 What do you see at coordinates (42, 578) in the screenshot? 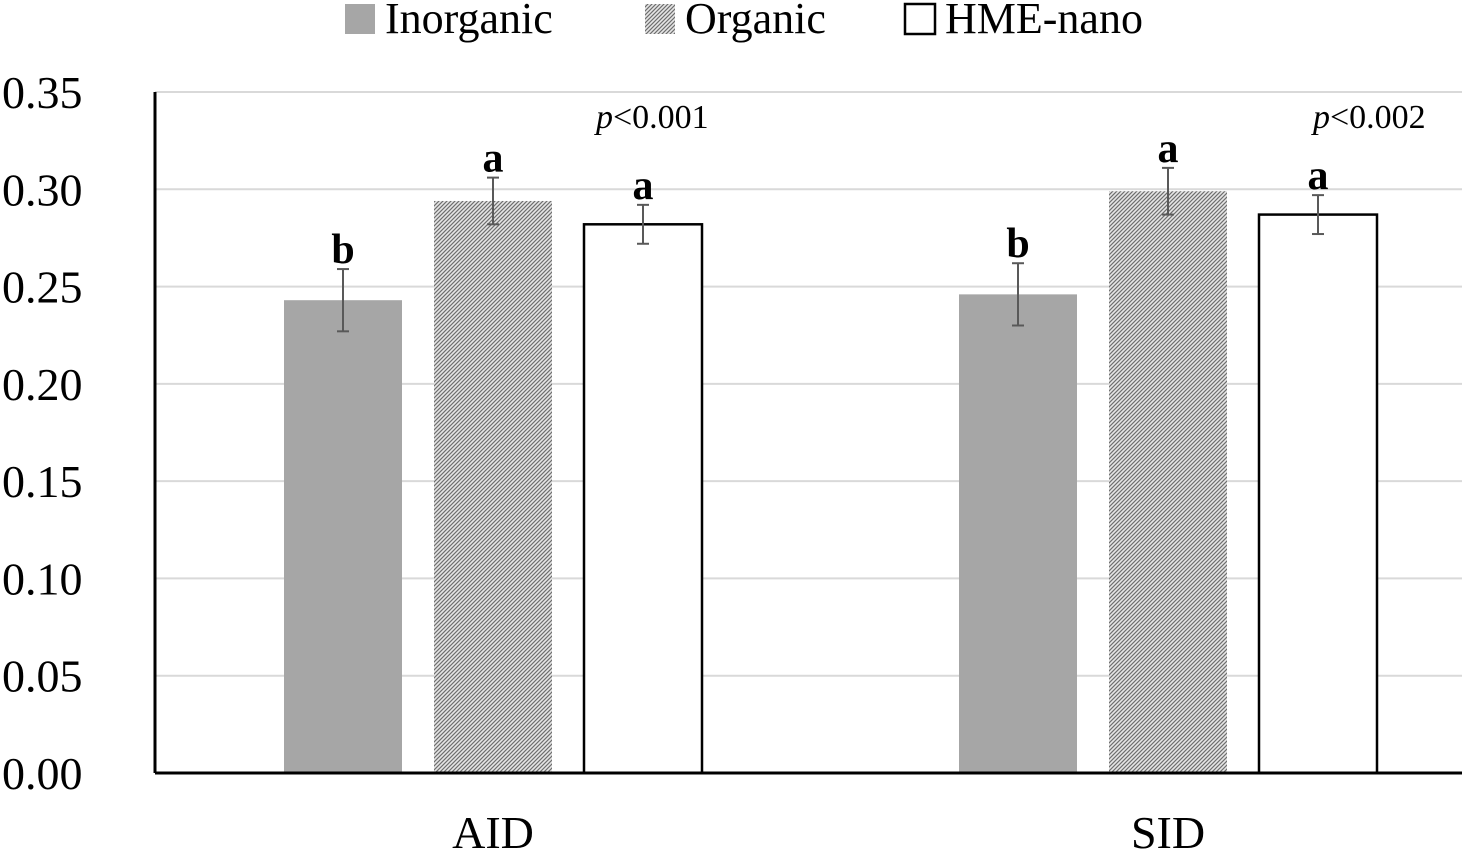
I see `y-tick-label: 0.10` at bounding box center [42, 578].